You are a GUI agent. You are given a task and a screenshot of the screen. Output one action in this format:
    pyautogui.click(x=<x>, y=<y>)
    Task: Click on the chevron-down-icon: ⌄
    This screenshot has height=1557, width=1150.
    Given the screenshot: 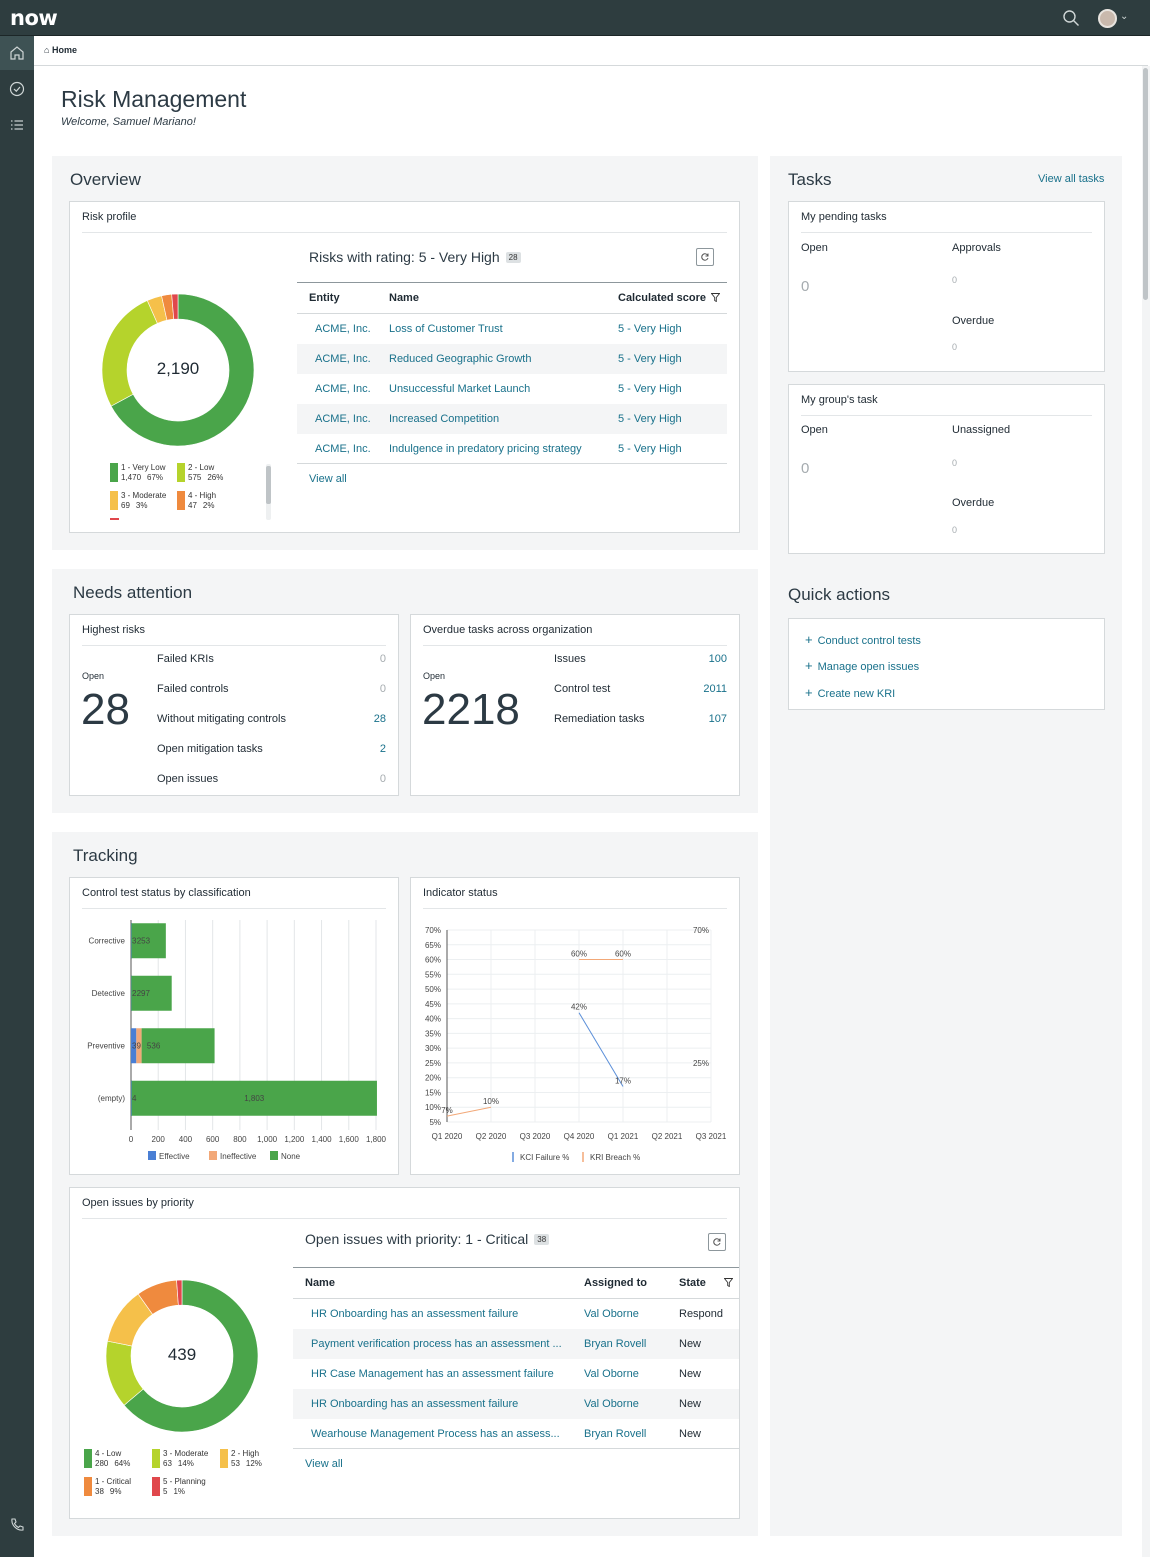 What is the action you would take?
    pyautogui.click(x=1124, y=16)
    